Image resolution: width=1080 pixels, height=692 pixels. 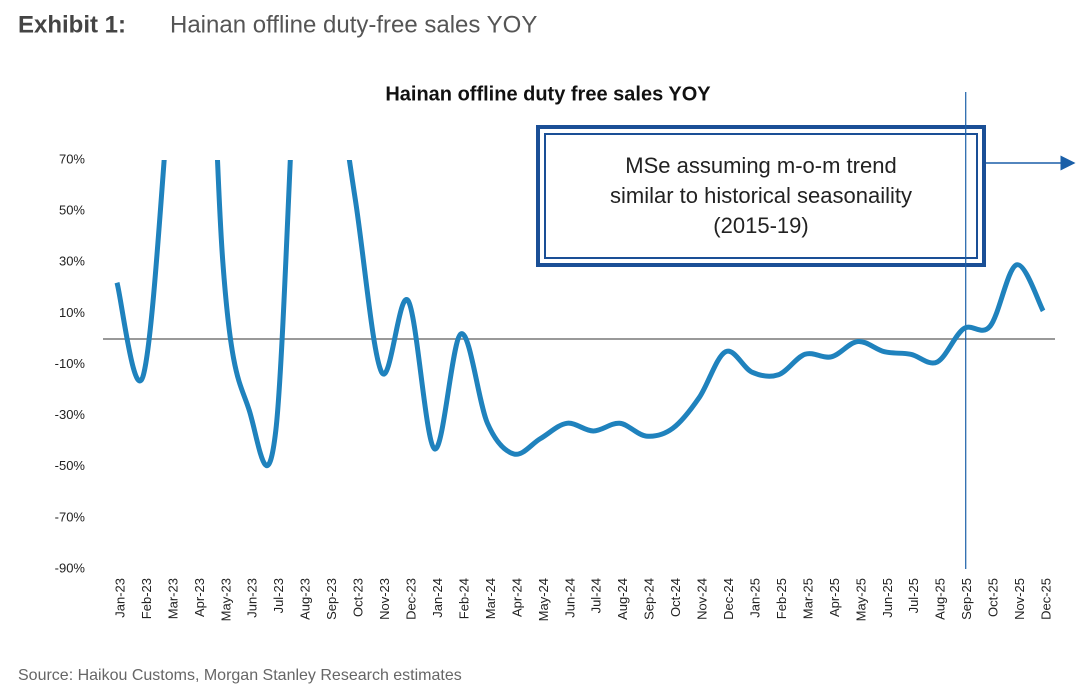 What do you see at coordinates (225, 599) in the screenshot?
I see `x-tick-label: May-23` at bounding box center [225, 599].